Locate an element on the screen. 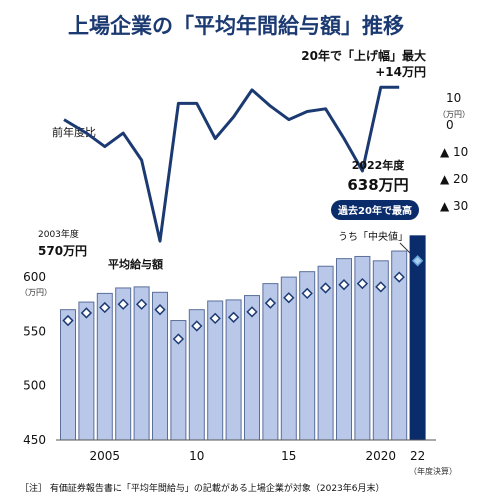 Image resolution: width=490 pixels, height=500 pixels. yoy-series-label: 前年度比 is located at coordinates (74, 132).